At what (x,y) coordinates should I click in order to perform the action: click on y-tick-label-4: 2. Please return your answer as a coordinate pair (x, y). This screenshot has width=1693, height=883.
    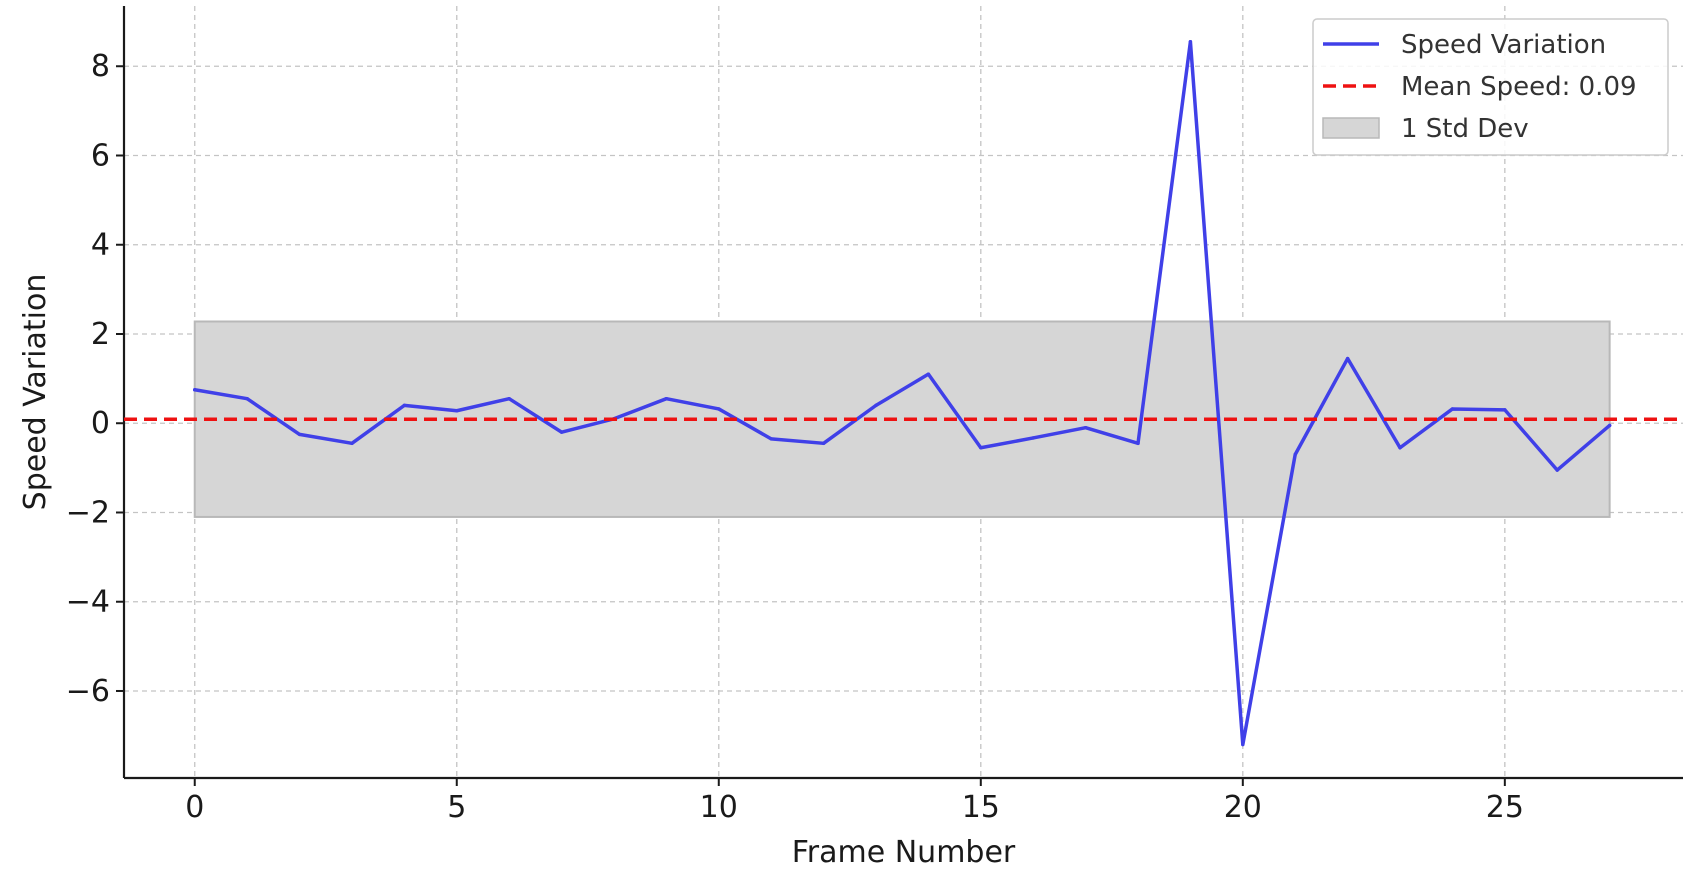
    Looking at the image, I should click on (100, 334).